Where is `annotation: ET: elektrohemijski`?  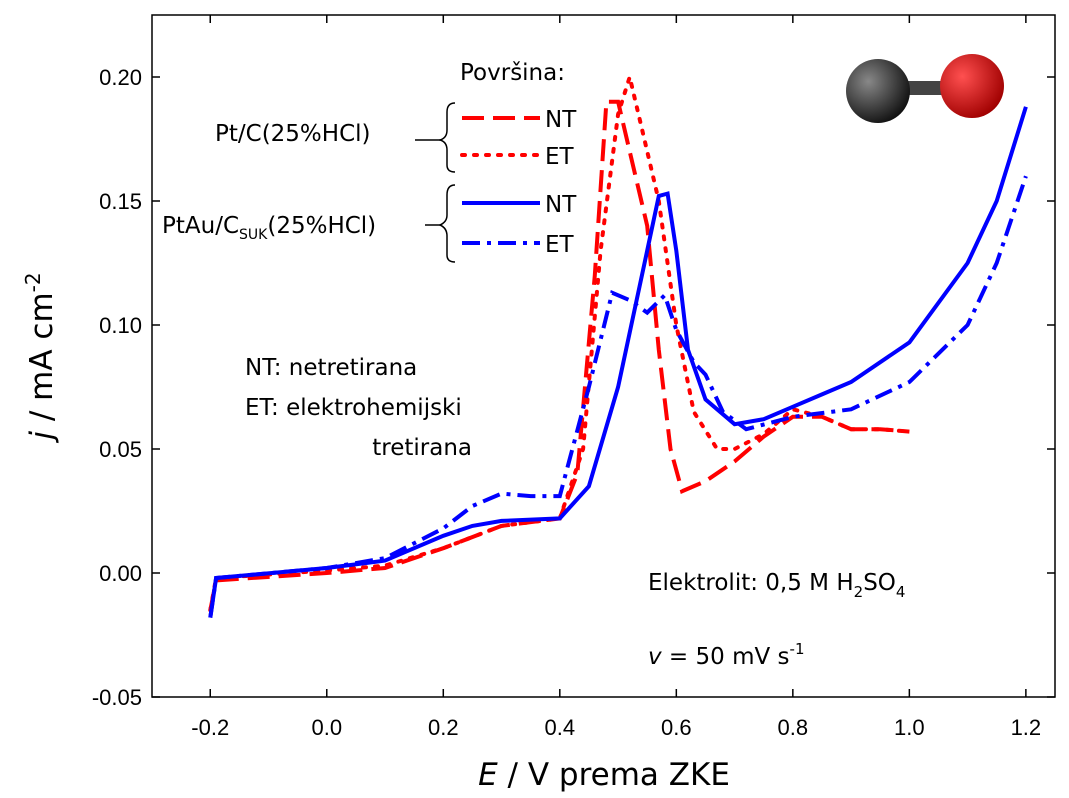
annotation: ET: elektrohemijski is located at coordinates (353, 408).